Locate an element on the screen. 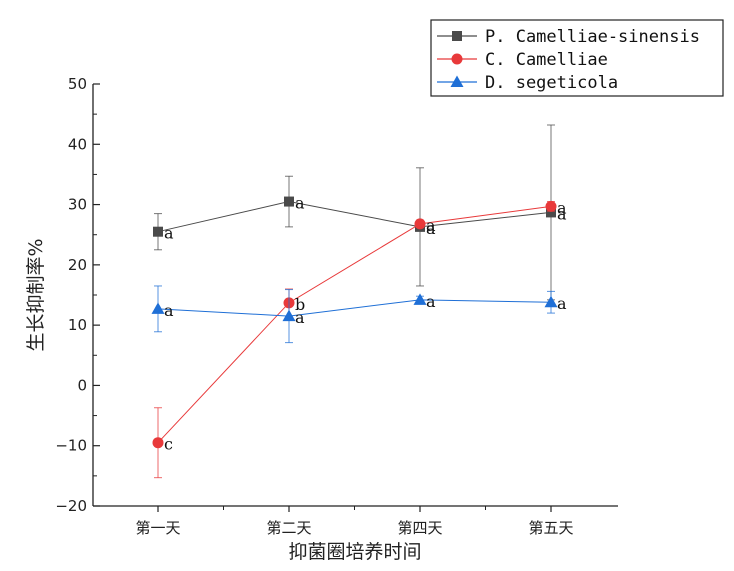  y-tick-label: −10 is located at coordinates (71, 446).